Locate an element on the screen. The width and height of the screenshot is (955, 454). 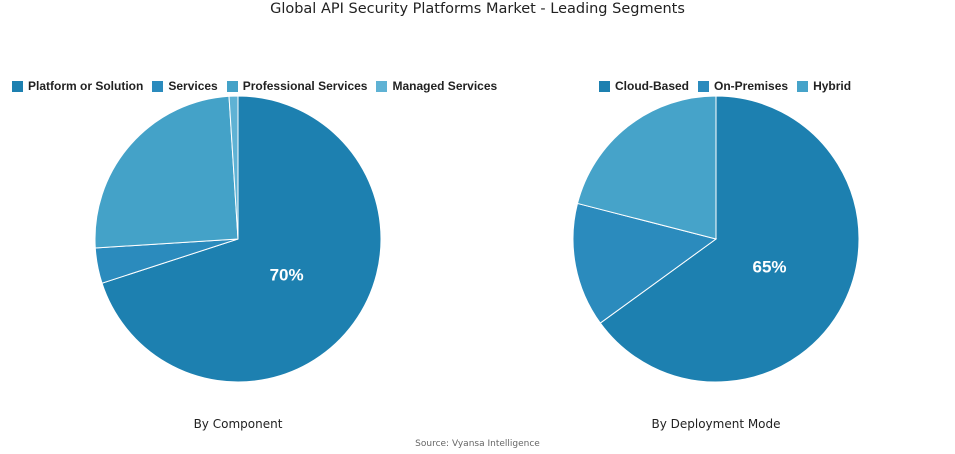
legend-label: Cloud-Based is located at coordinates (652, 86).